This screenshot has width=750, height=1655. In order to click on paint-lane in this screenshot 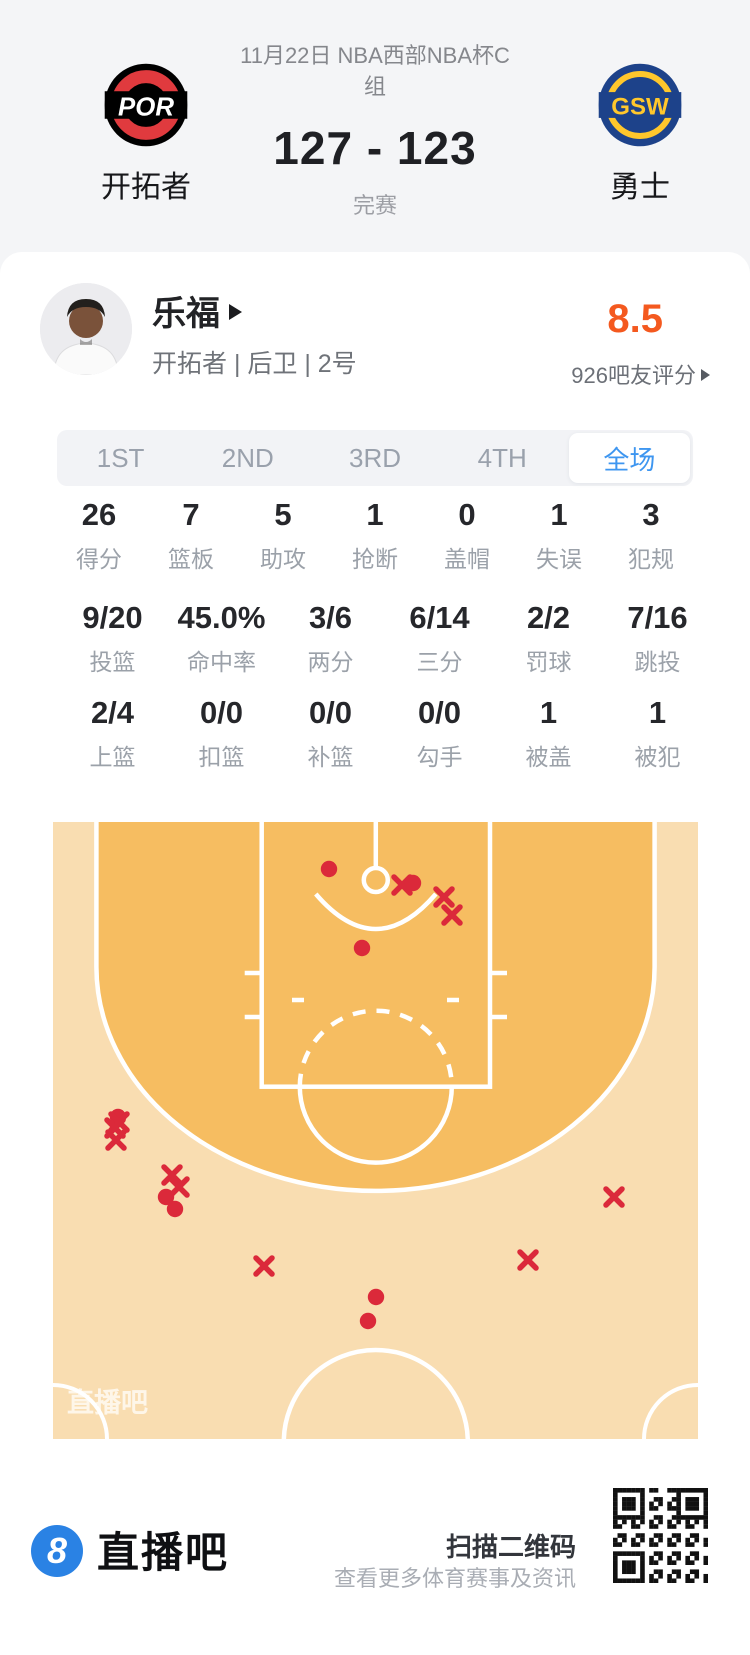, I will do `click(376, 955)`.